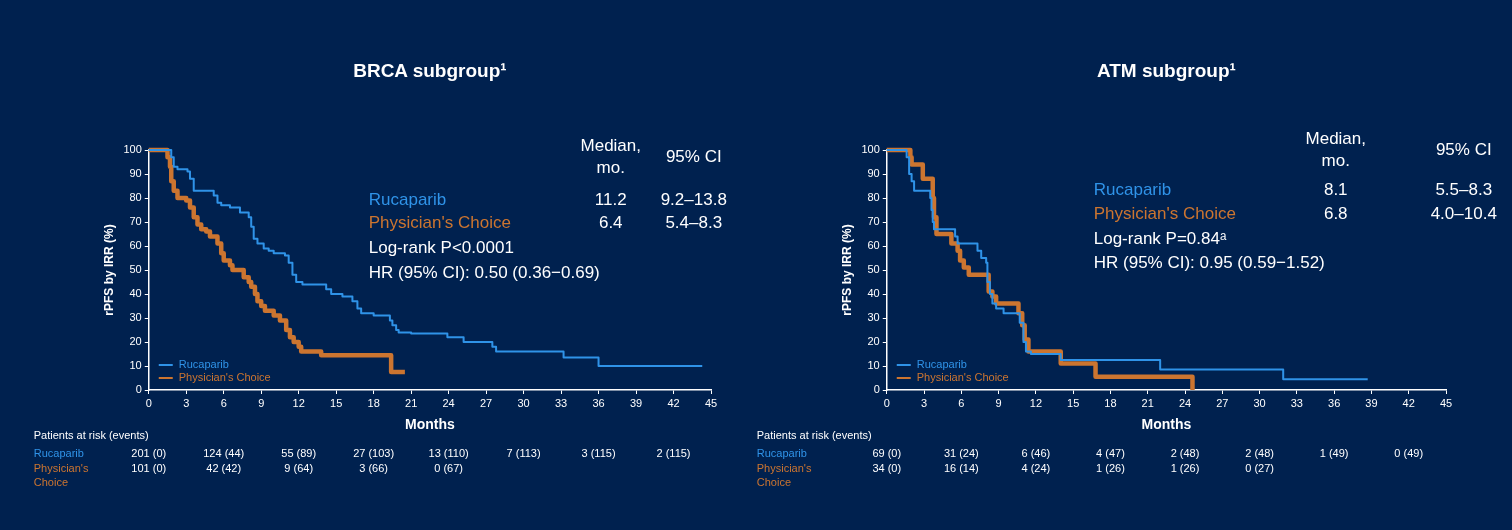 Image resolution: width=1512 pixels, height=530 pixels. What do you see at coordinates (1110, 402) in the screenshot?
I see `x-tick-label: 18` at bounding box center [1110, 402].